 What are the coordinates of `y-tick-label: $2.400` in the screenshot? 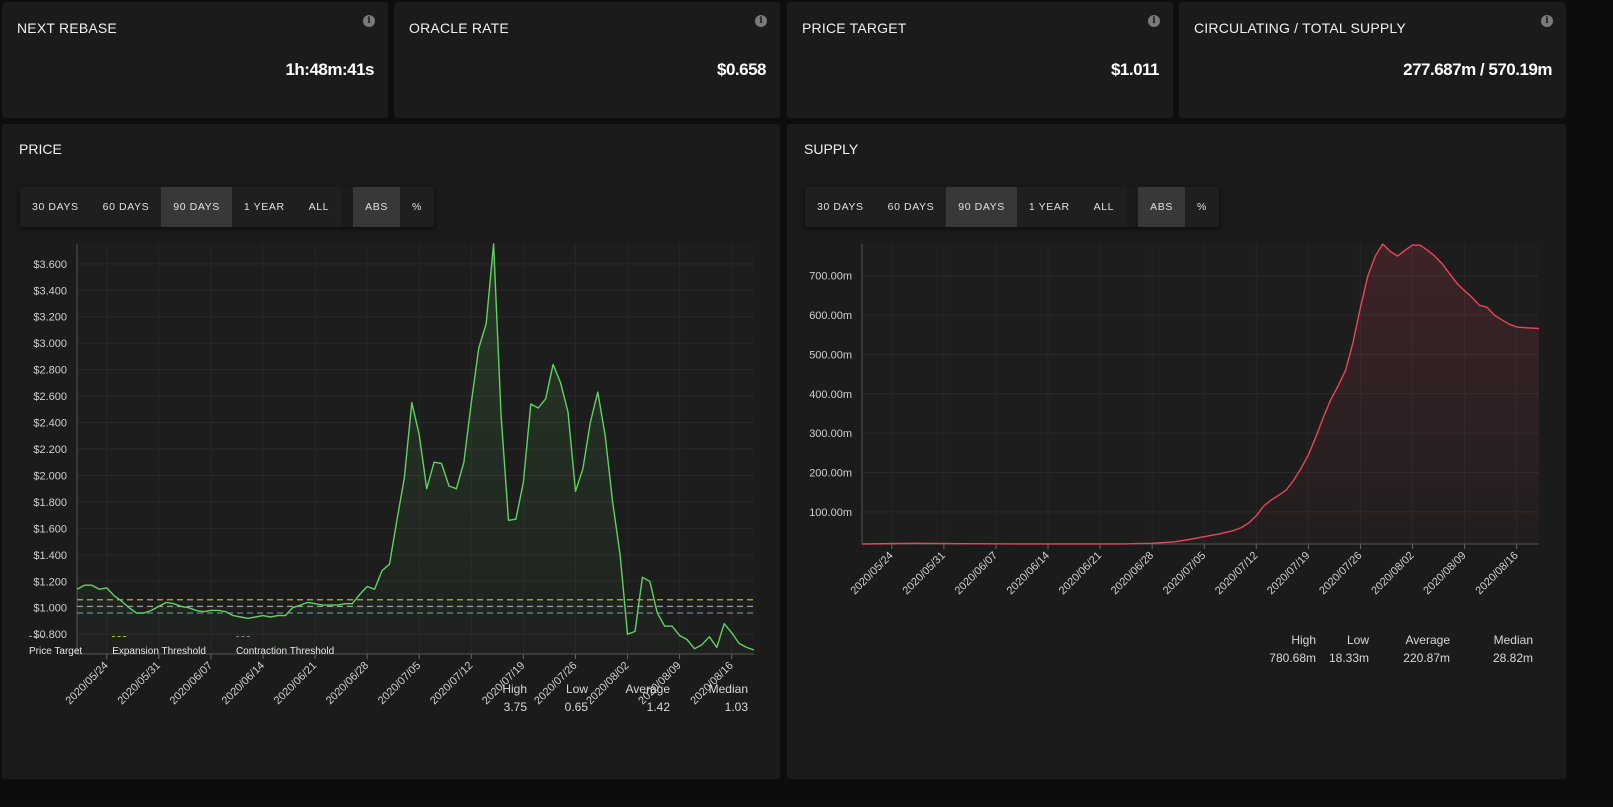 It's located at (50, 424).